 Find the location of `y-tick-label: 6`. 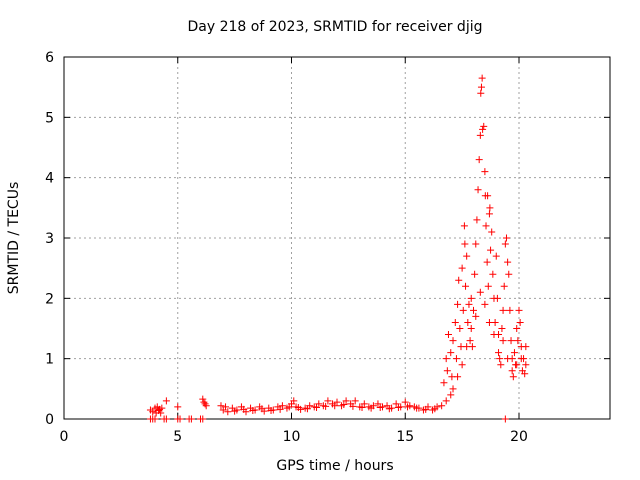

y-tick-label: 6 is located at coordinates (49, 58).